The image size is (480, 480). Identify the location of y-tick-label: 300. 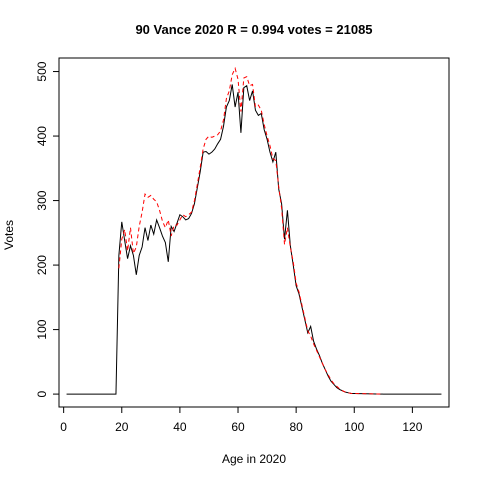
(42, 200).